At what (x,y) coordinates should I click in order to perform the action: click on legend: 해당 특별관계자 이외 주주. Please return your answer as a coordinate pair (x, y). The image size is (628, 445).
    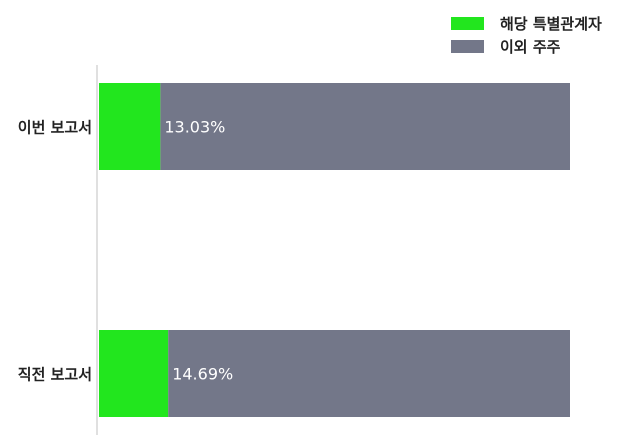
    Looking at the image, I should click on (526, 35).